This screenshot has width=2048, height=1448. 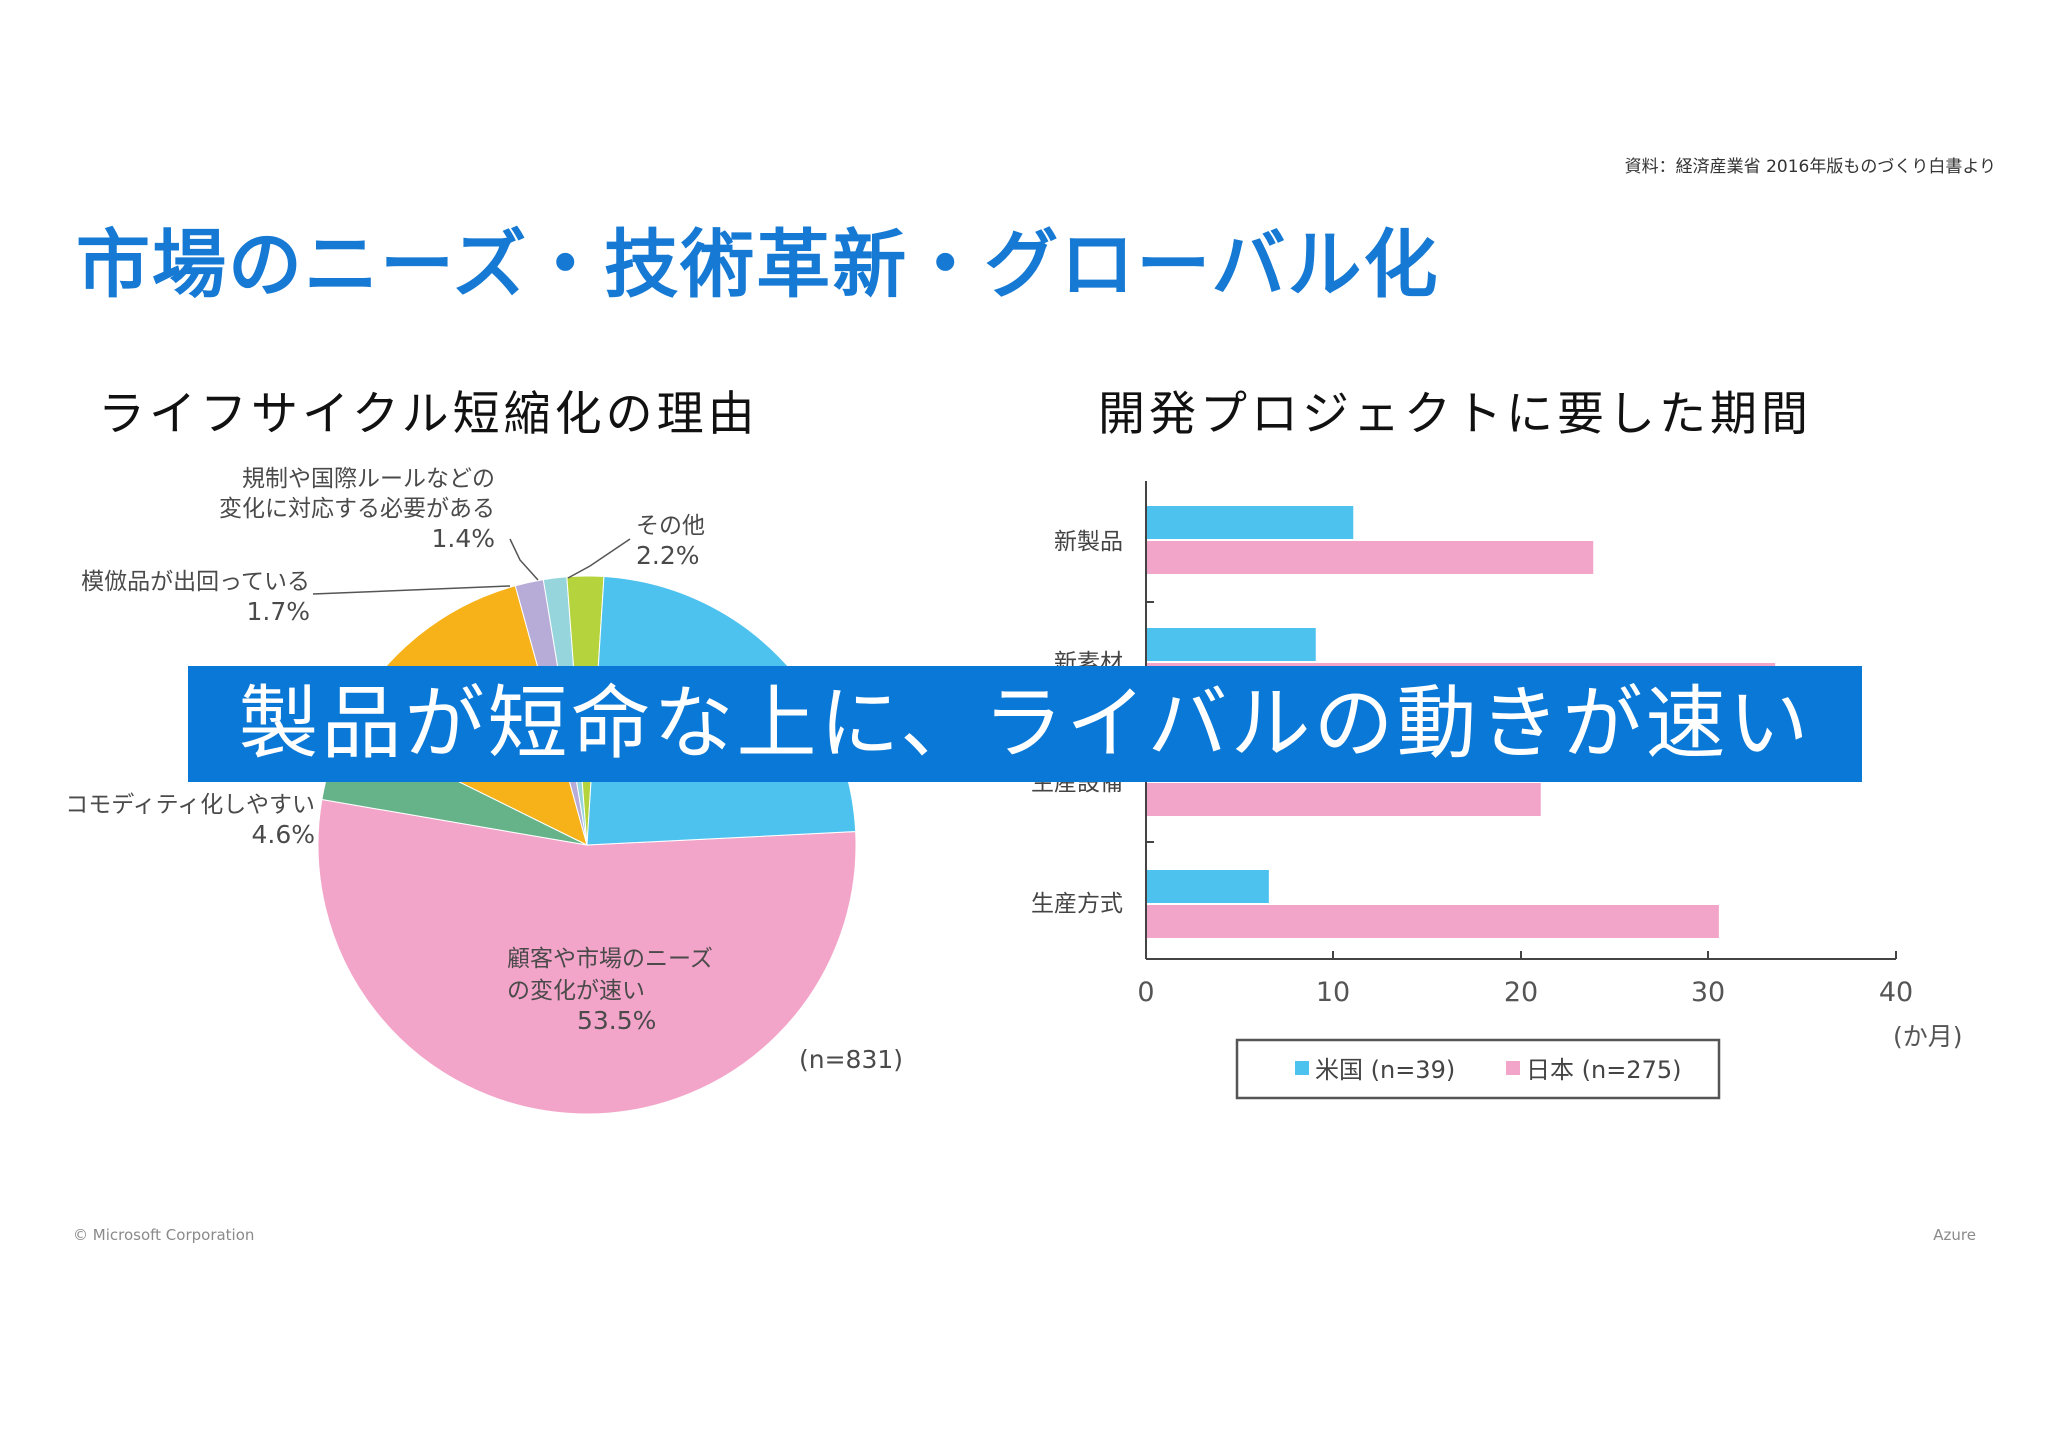 What do you see at coordinates (1954, 1235) in the screenshot?
I see `brand-footer: Azure` at bounding box center [1954, 1235].